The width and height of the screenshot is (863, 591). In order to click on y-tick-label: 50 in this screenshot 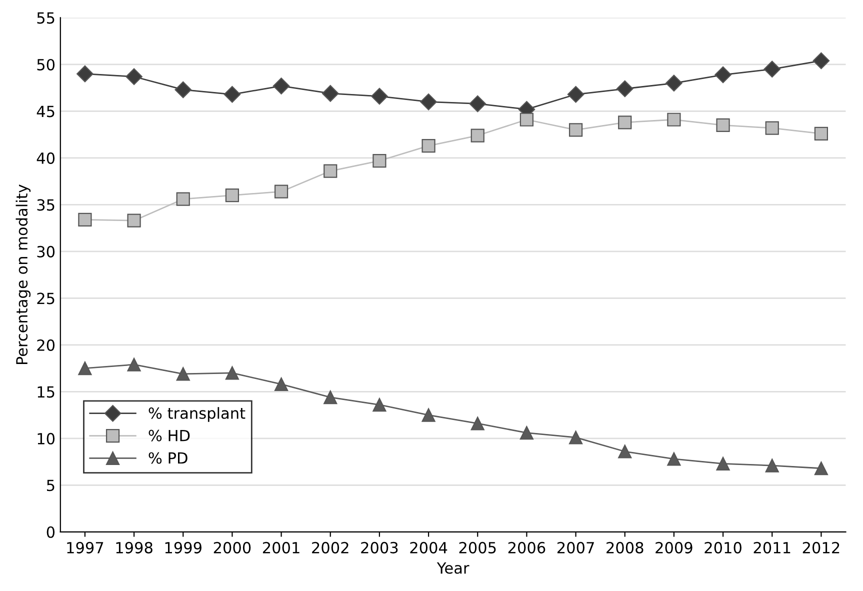, I will do `click(46, 64)`.